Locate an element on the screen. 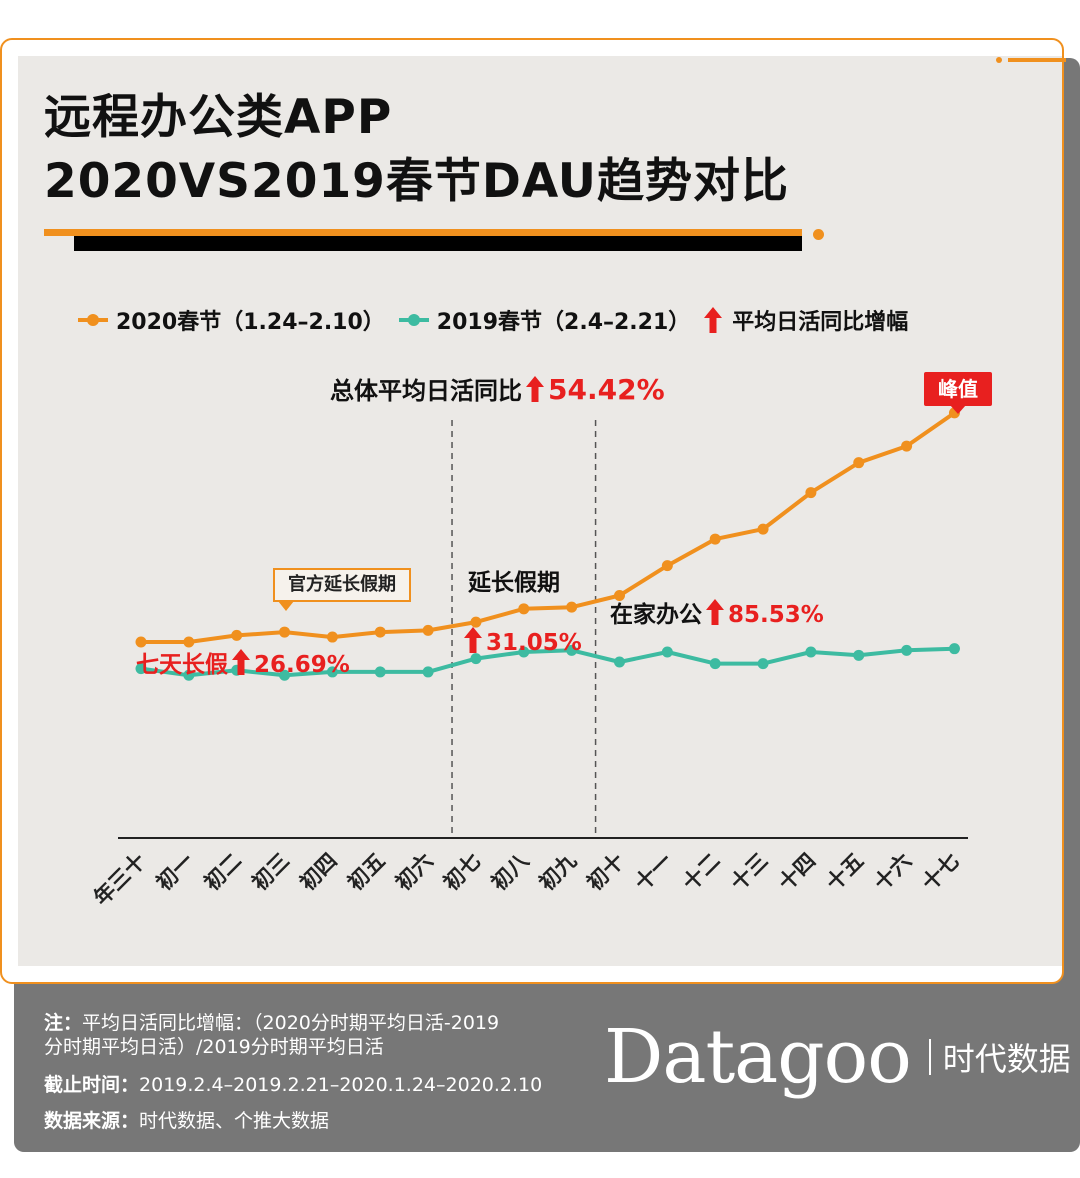  peak-badge: 峰值 is located at coordinates (958, 389).